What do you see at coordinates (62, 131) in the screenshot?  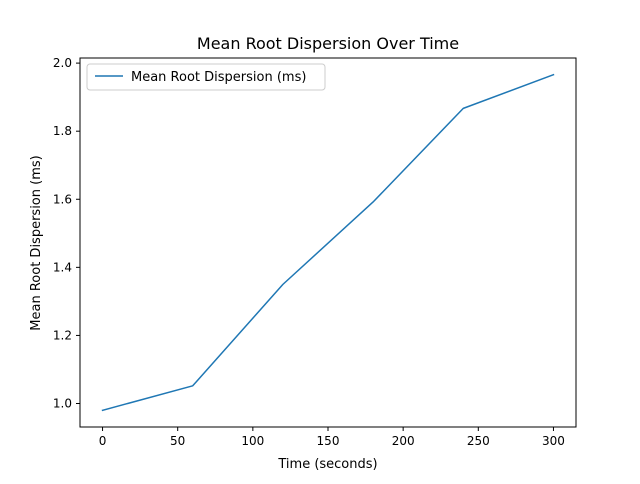 I see `y-tick-label-1-8: 1.8` at bounding box center [62, 131].